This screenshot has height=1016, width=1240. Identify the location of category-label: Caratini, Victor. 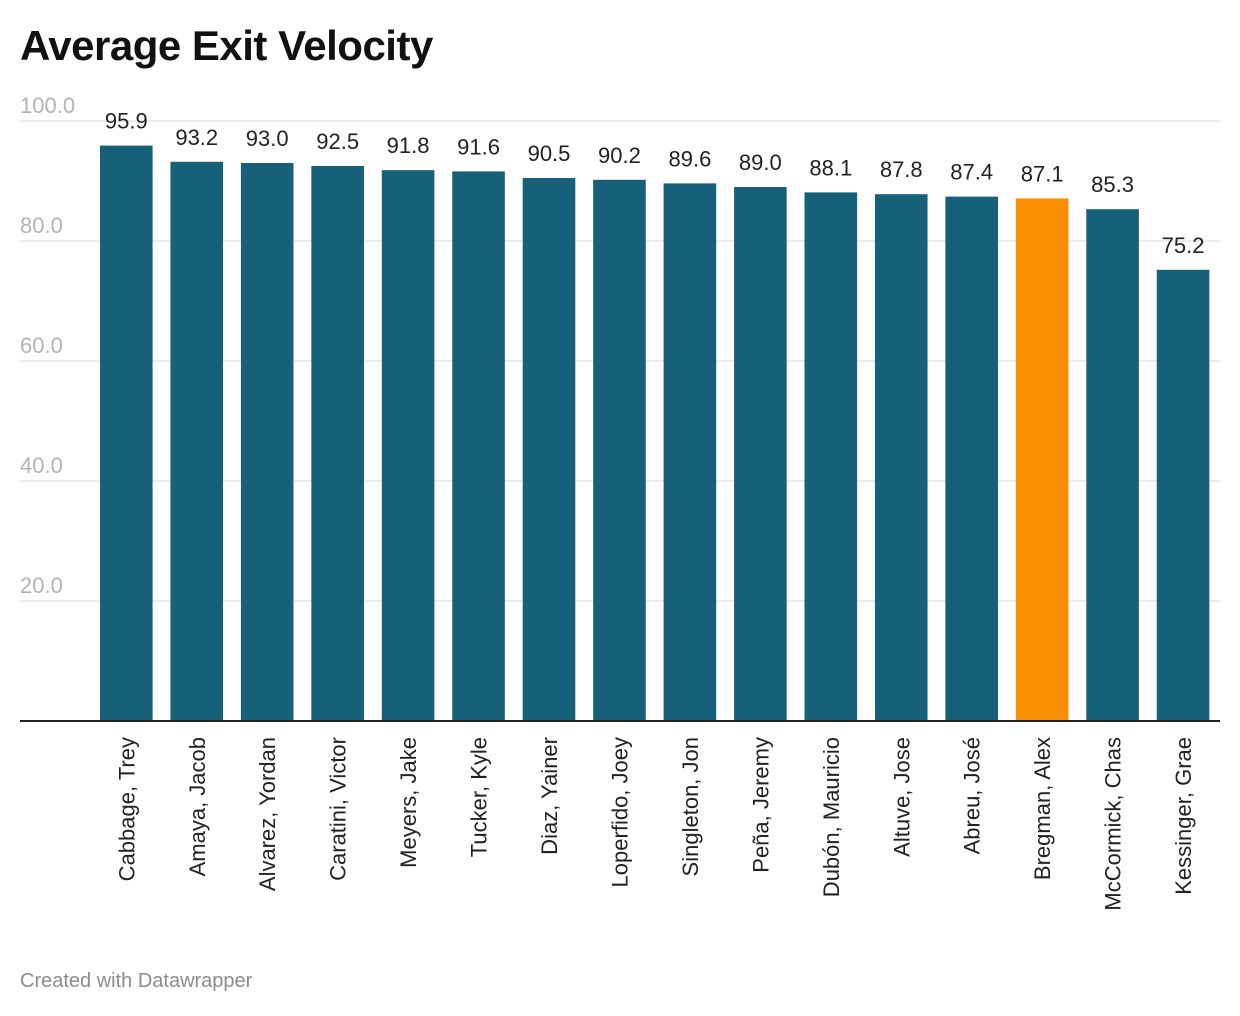
(338, 809).